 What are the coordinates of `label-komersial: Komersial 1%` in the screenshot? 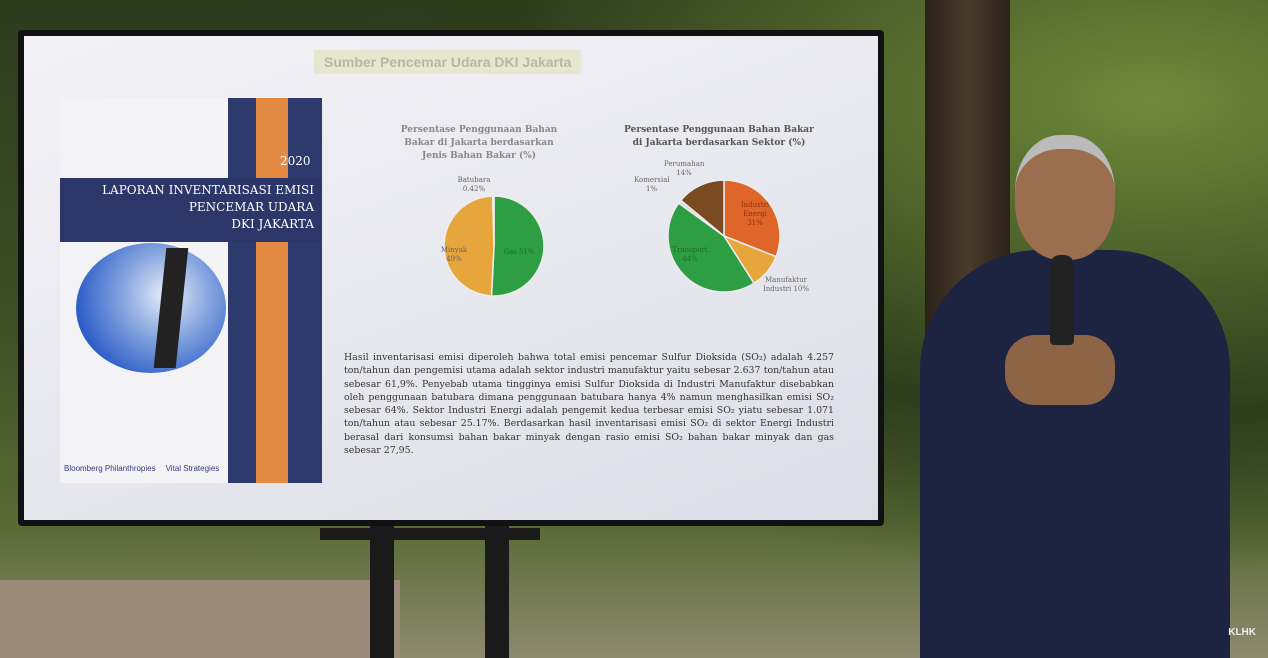 It's located at (652, 184).